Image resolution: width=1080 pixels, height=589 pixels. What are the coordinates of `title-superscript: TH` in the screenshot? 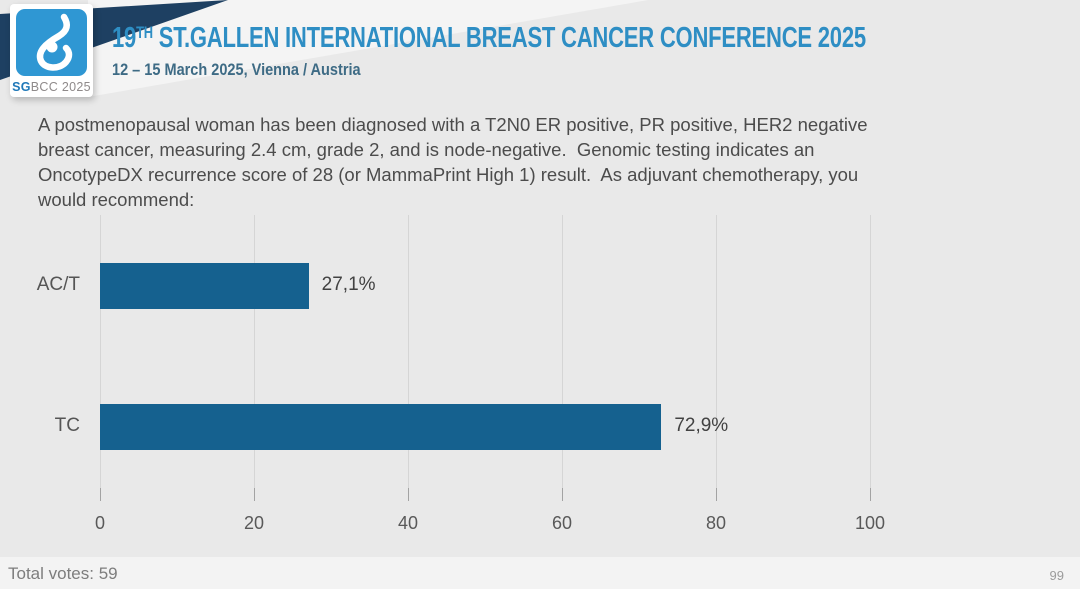 It's located at (144, 32).